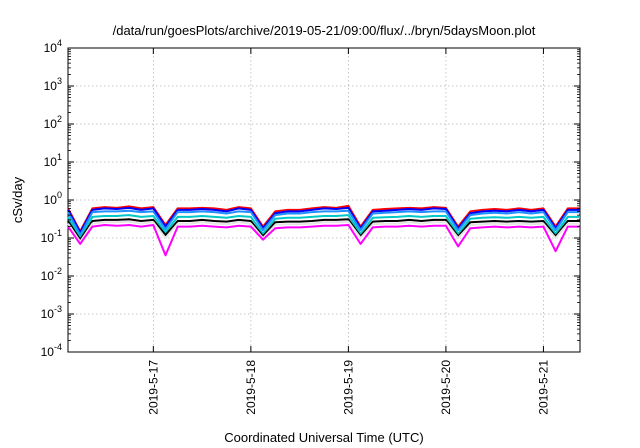 The width and height of the screenshot is (640, 448). Describe the element at coordinates (543, 387) in the screenshot. I see `x-tick-label: 2019-5-21` at that location.